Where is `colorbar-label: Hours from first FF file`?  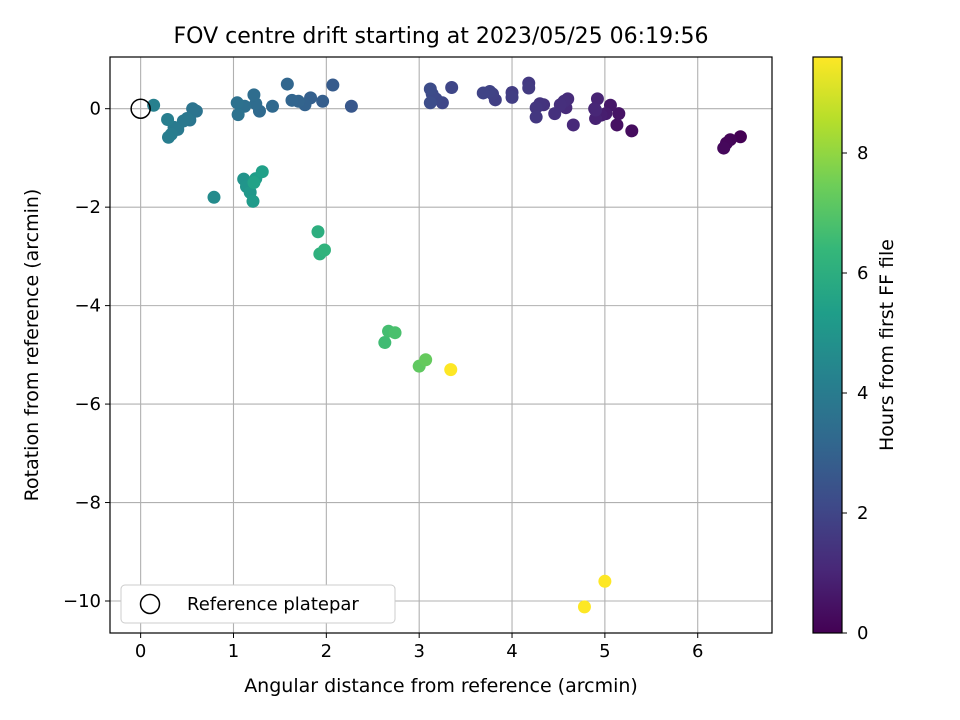 colorbar-label: Hours from first FF file is located at coordinates (887, 345).